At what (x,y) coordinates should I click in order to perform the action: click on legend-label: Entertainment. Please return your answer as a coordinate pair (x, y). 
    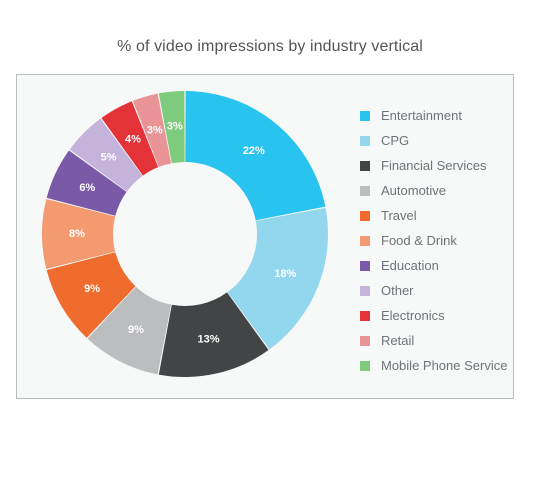
    Looking at the image, I should click on (421, 115).